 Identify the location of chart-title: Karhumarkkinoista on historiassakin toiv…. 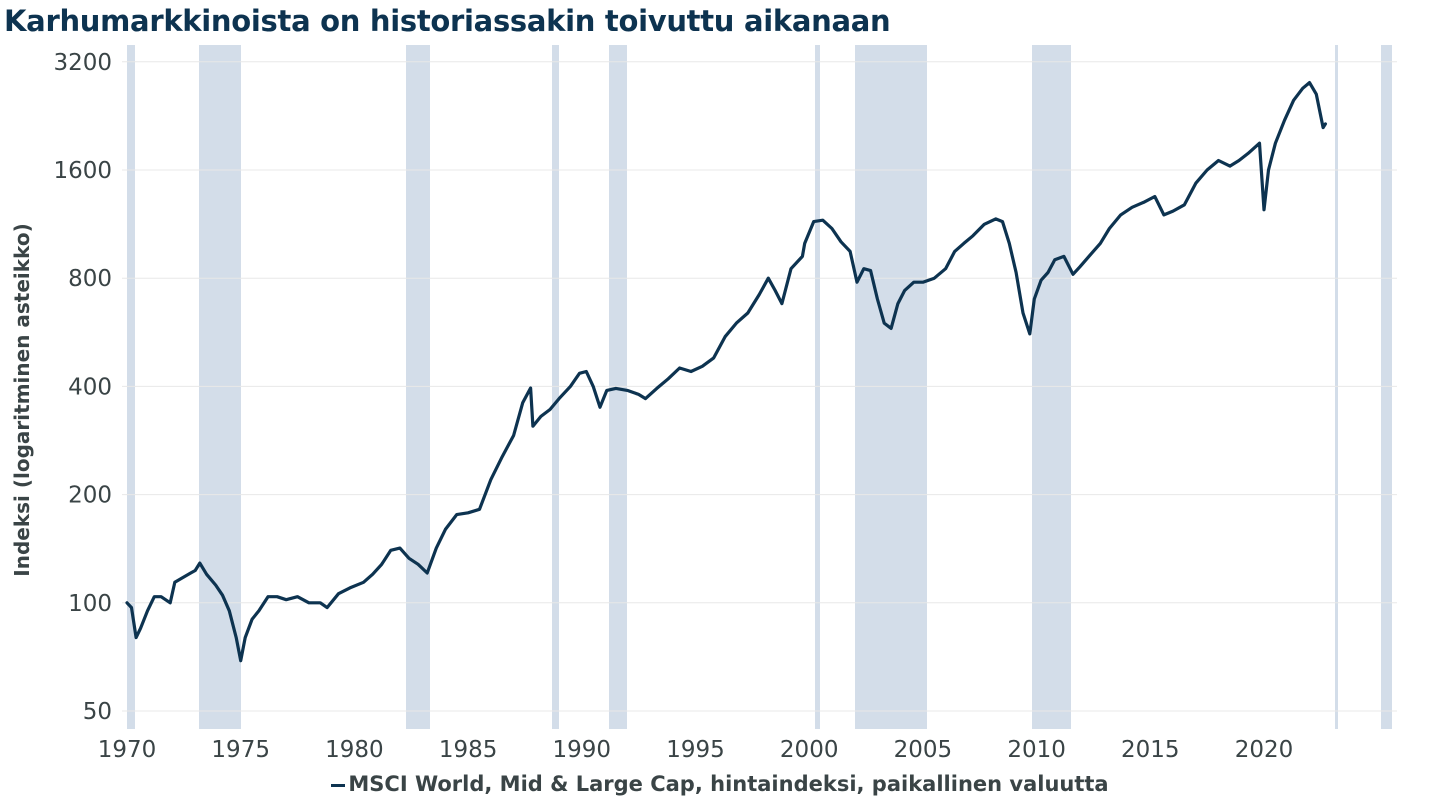
(447, 21).